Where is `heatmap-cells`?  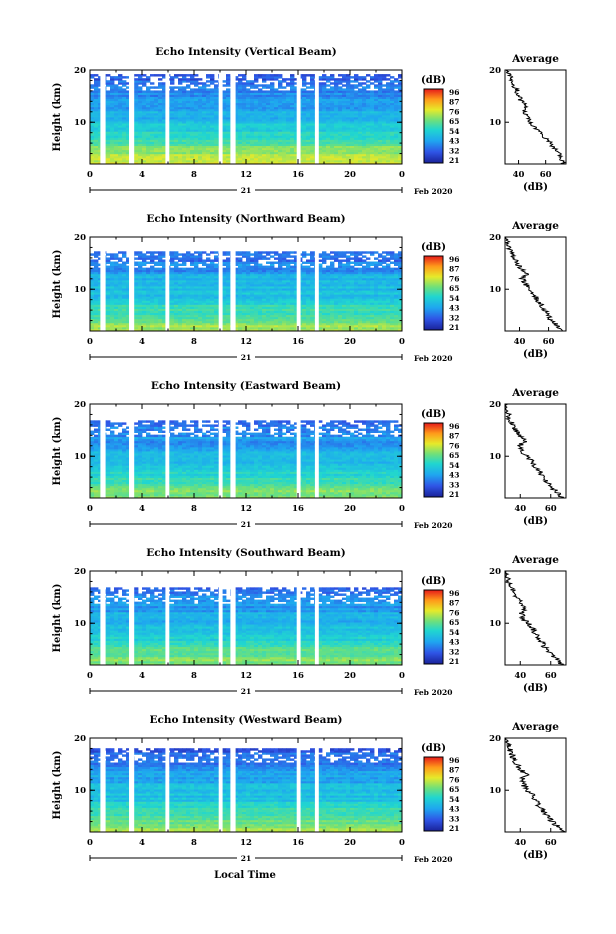 heatmap-cells is located at coordinates (246, 291).